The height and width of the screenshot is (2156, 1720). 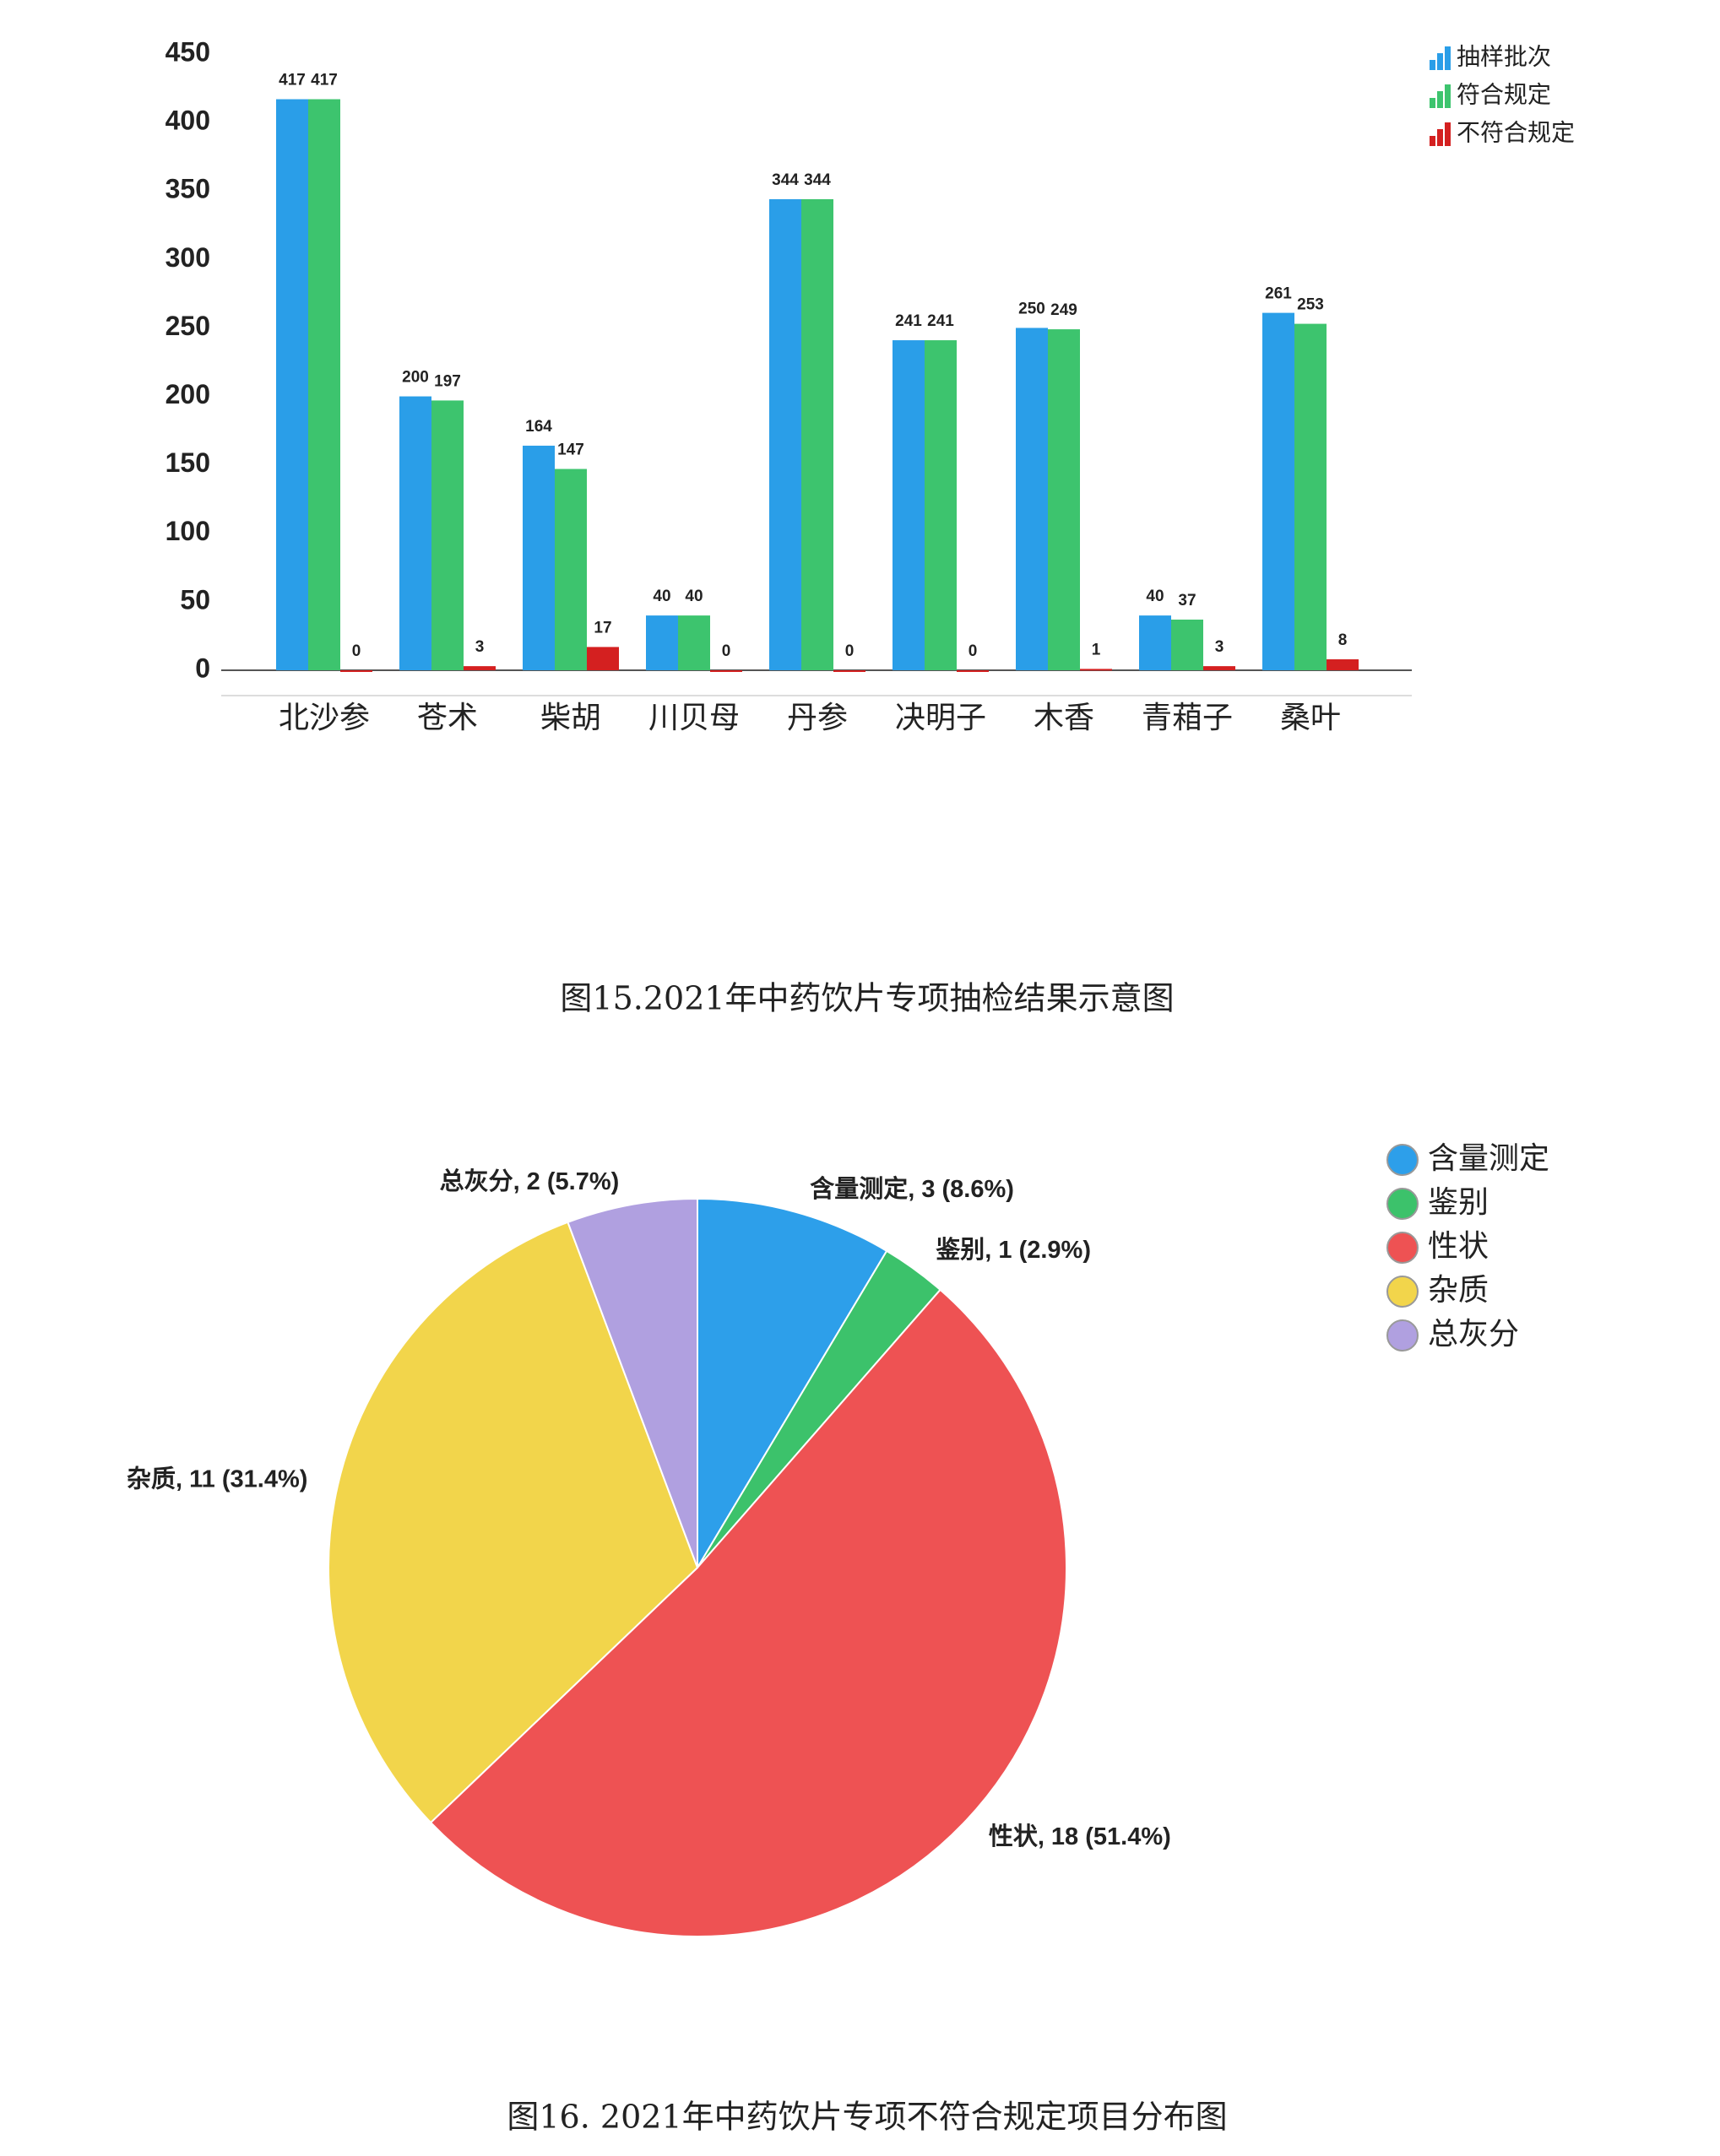 What do you see at coordinates (324, 718) in the screenshot?
I see `x-tick-label: 北沙参` at bounding box center [324, 718].